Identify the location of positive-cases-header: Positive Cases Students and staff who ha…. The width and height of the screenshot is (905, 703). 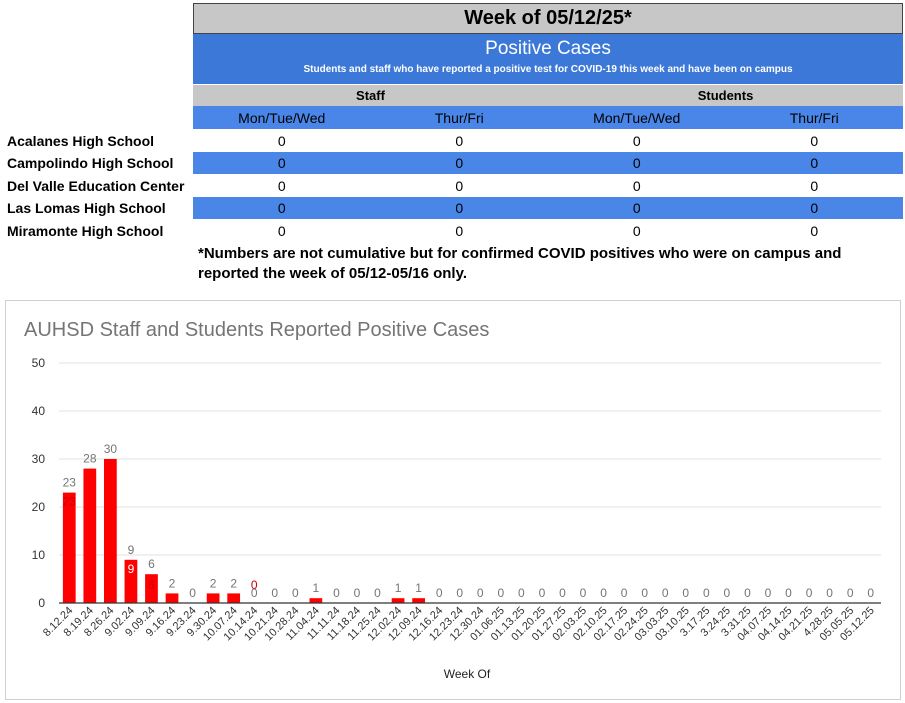
(548, 59).